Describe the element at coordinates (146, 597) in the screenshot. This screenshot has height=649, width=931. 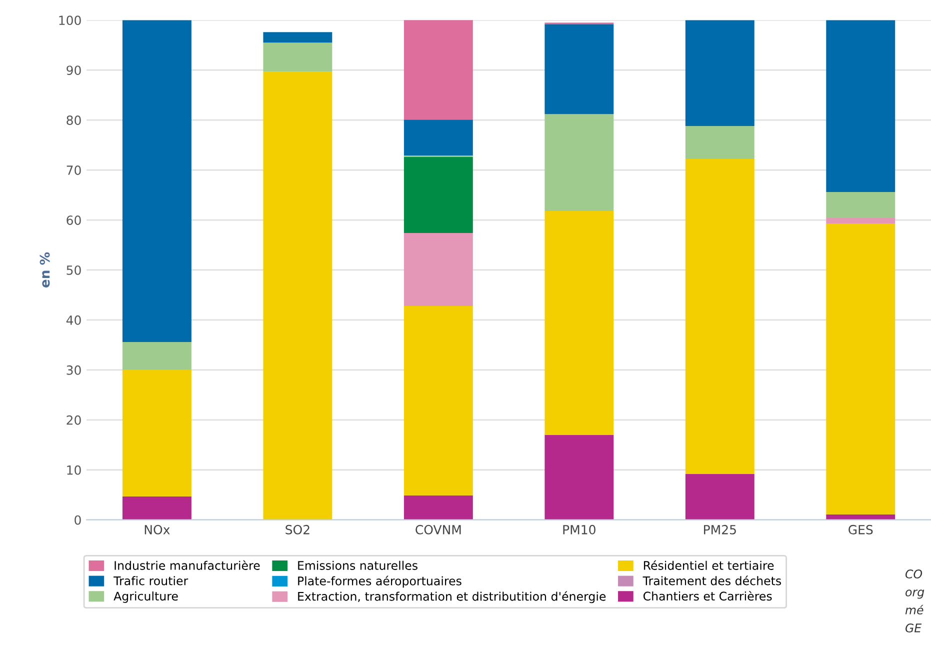
I see `legend-label: Agriculture` at that location.